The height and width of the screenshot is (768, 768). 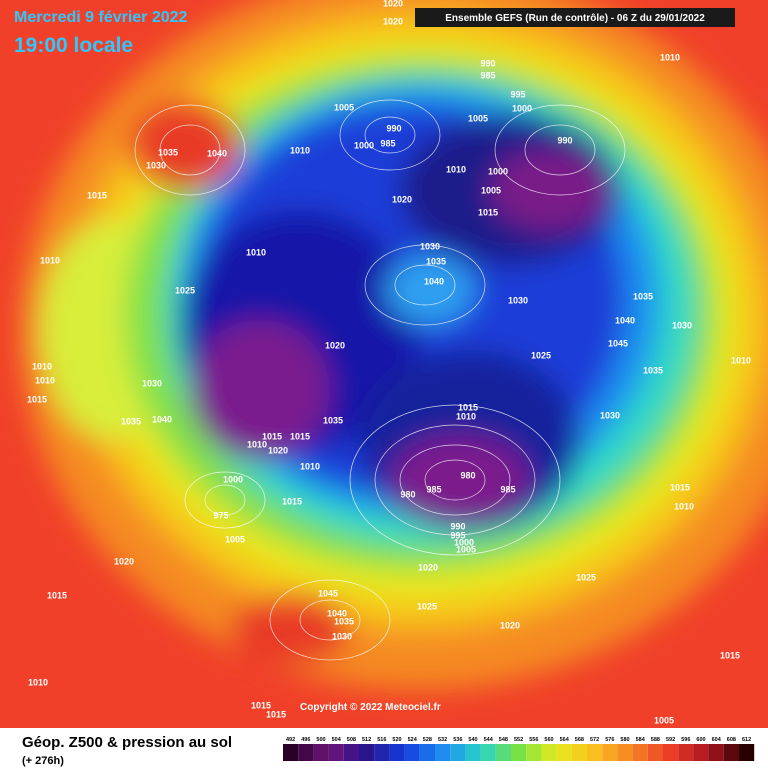 I want to click on pressure-label: 980, so click(x=407, y=494).